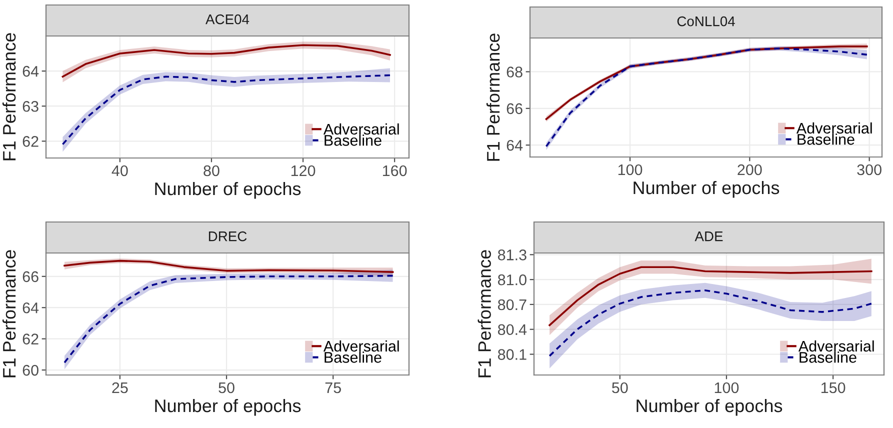  Describe the element at coordinates (708, 237) in the screenshot. I see `chart-title: ADE` at that location.